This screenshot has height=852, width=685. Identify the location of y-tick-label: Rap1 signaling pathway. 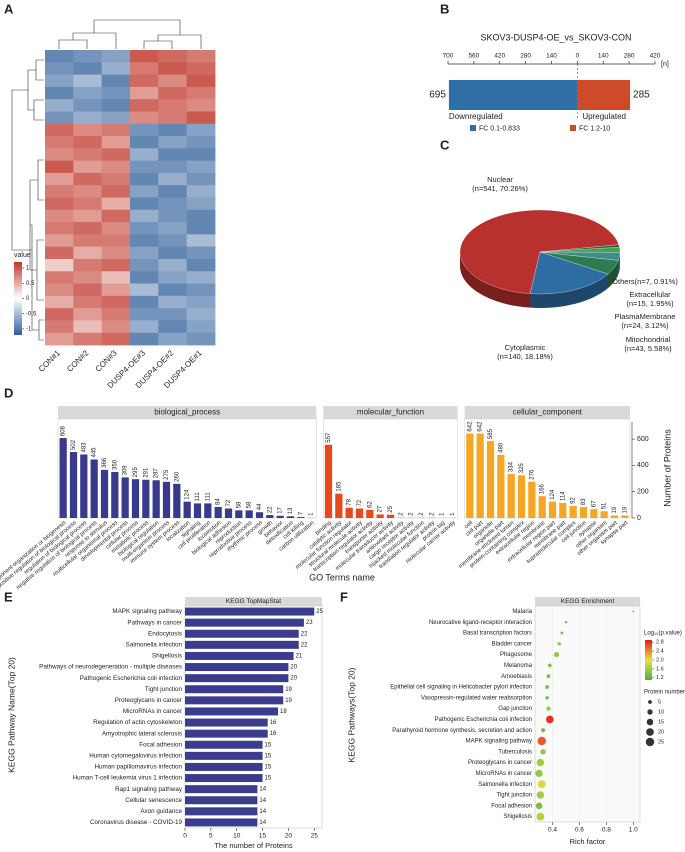
(149, 789).